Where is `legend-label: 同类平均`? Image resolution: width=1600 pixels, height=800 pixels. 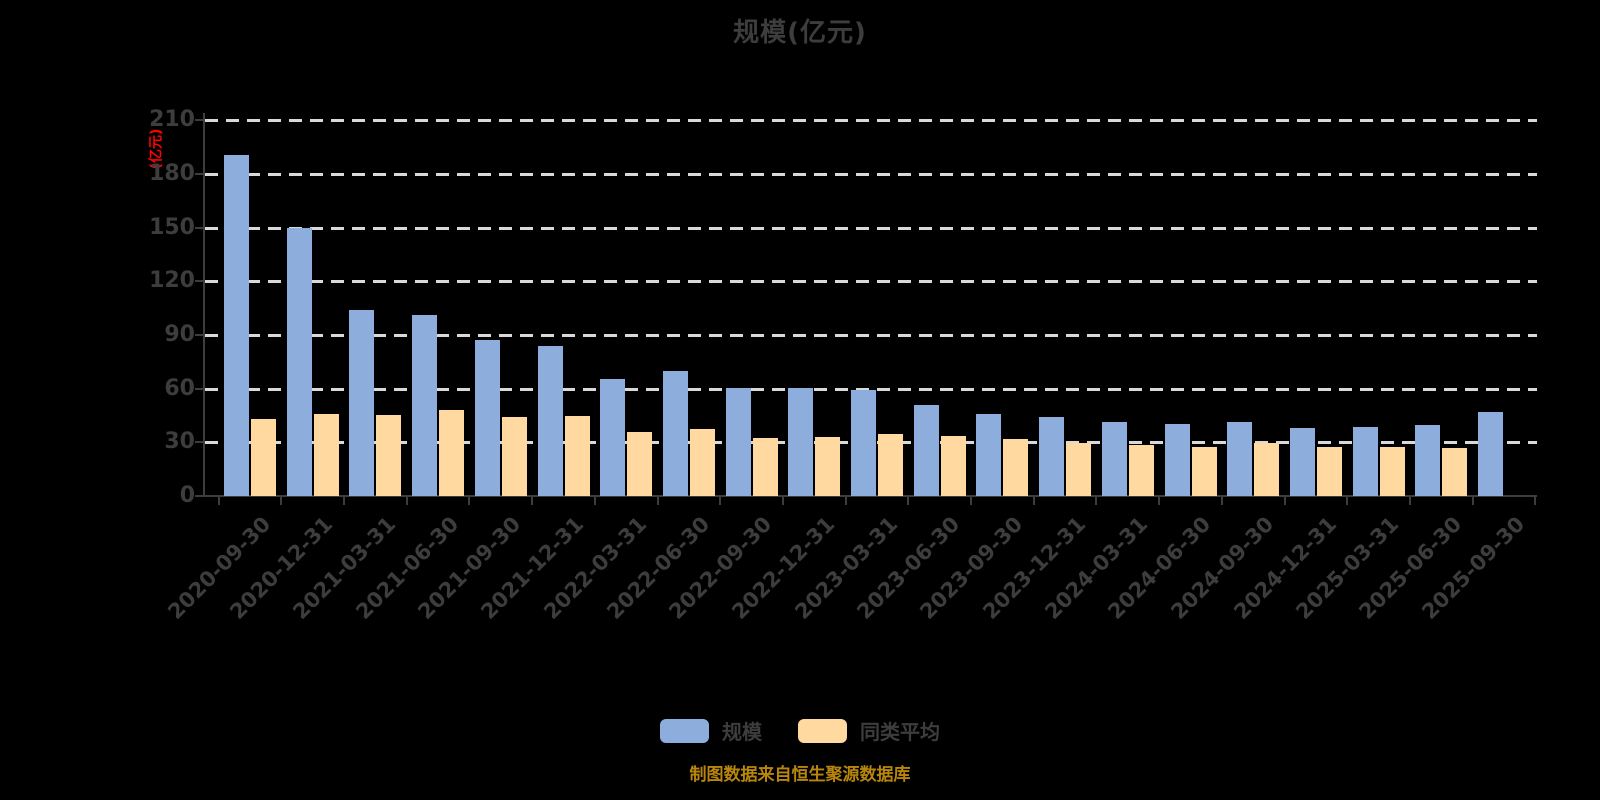 legend-label: 同类平均 is located at coordinates (900, 732).